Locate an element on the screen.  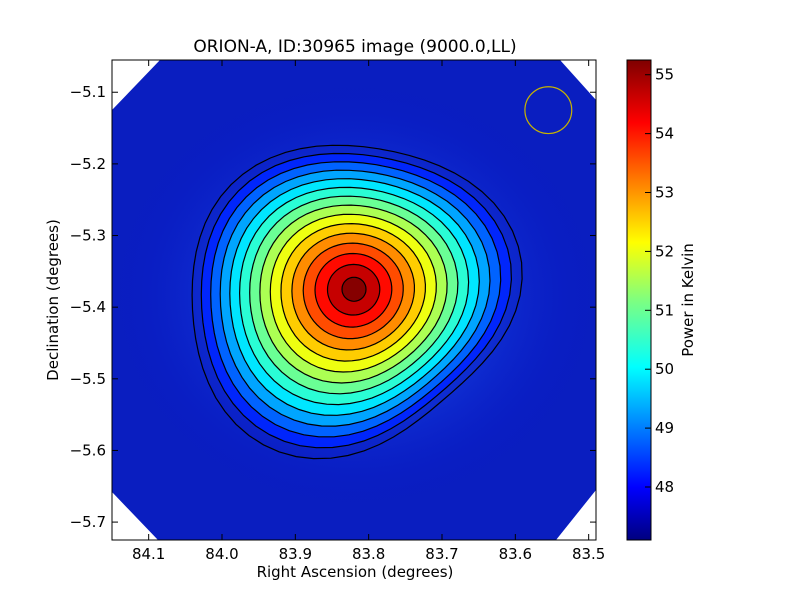
y-tick-label: −5.4 is located at coordinates (88, 307).